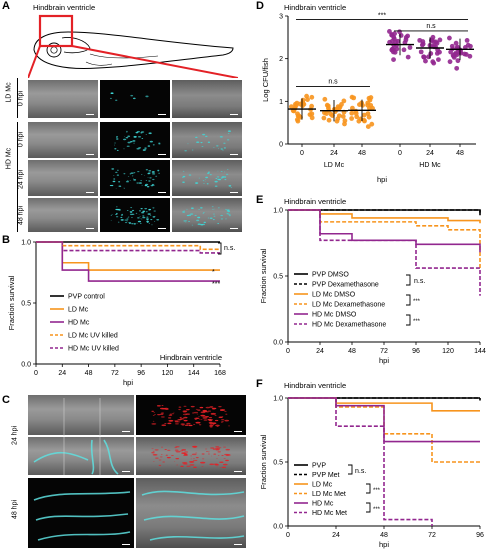 The height and width of the screenshot is (550, 486). I want to click on x-tick-label: 144, so click(480, 351).